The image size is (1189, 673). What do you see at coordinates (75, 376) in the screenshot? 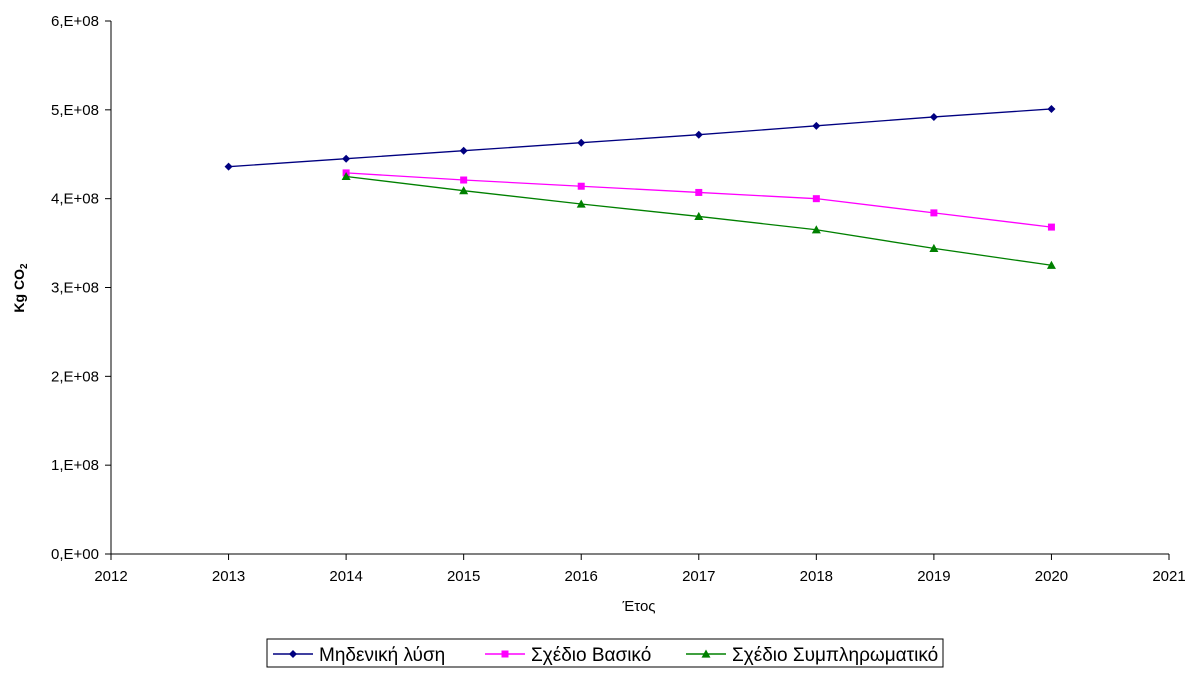
I see `y-tick-label: 2,E+08` at bounding box center [75, 376].